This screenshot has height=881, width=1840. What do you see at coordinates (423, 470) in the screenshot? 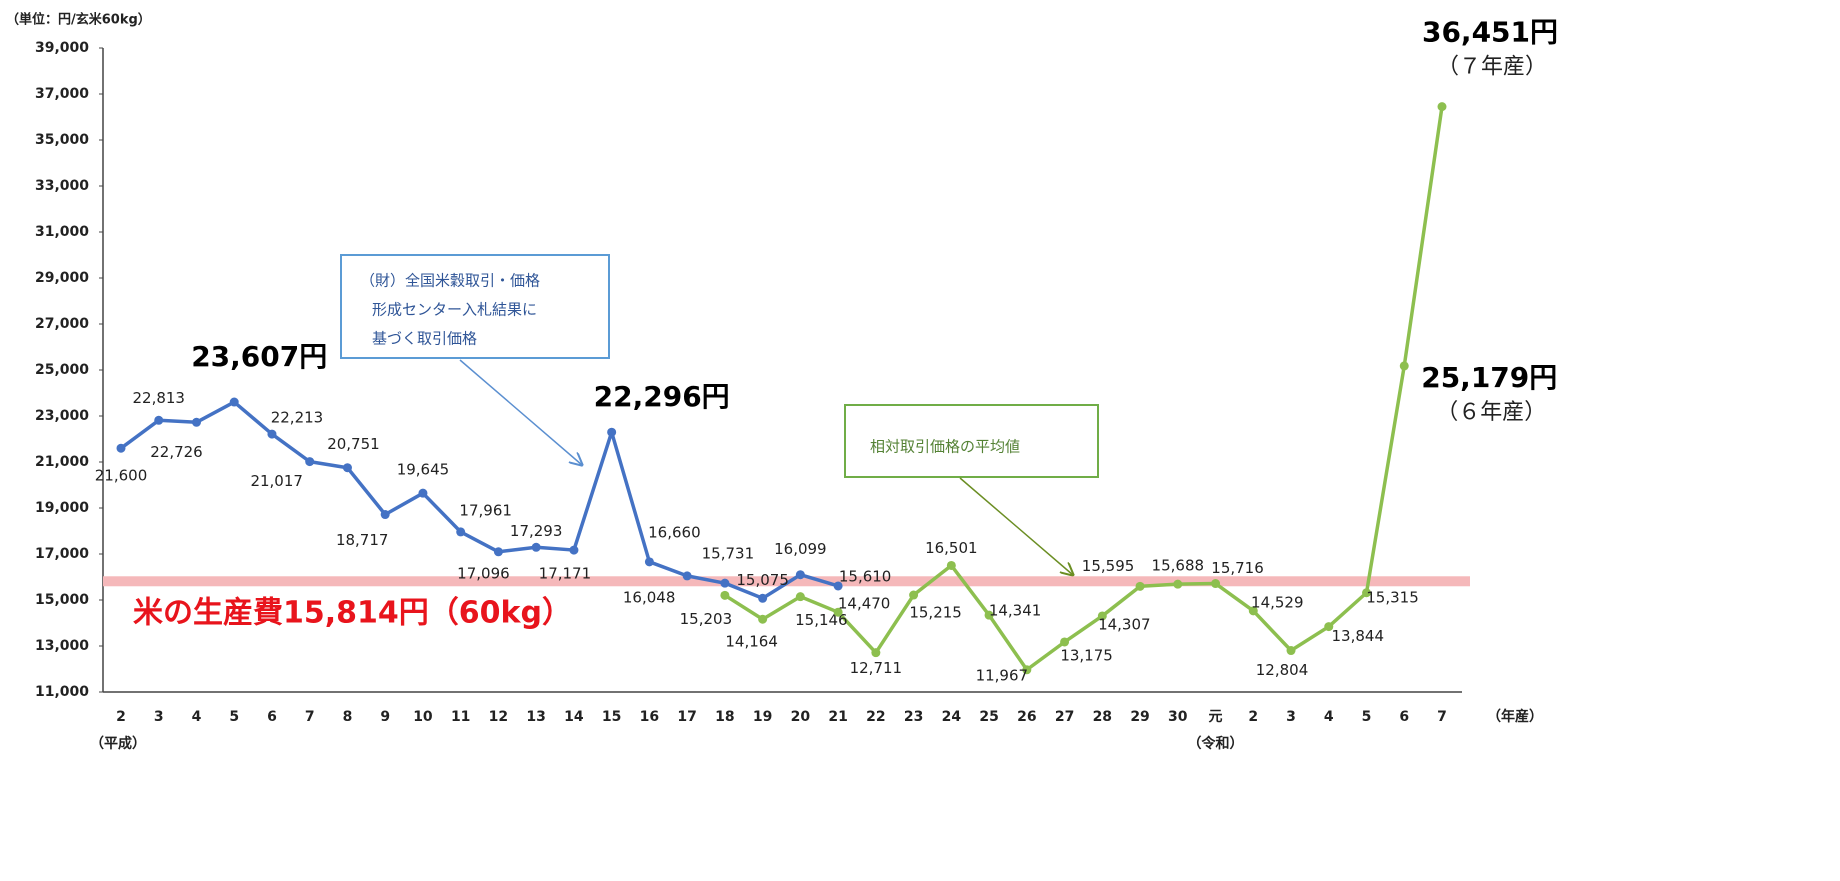
I see `data-label: 19,645` at bounding box center [423, 470].